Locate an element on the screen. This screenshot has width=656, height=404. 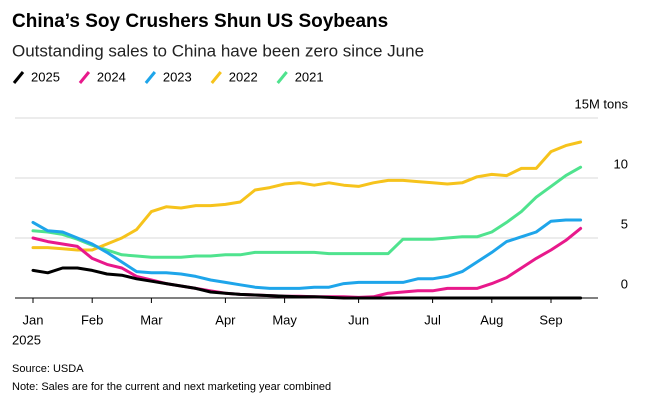
legend-label: 2025 is located at coordinates (45, 76).